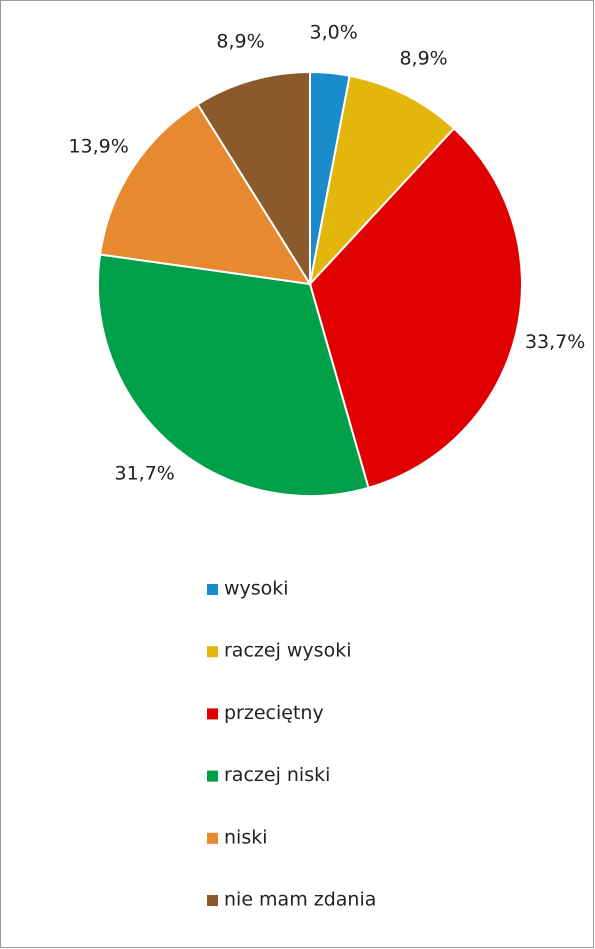 This screenshot has width=595, height=949. What do you see at coordinates (277, 775) in the screenshot?
I see `legend-label: raczej niski` at bounding box center [277, 775].